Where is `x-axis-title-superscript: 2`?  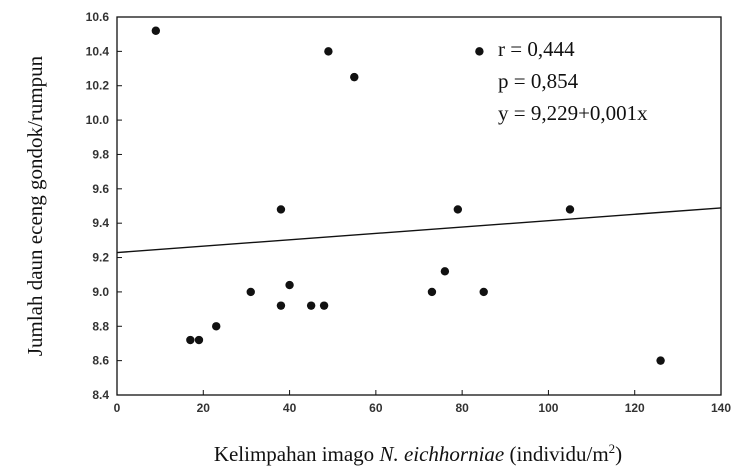 x-axis-title-superscript: 2 is located at coordinates (612, 448).